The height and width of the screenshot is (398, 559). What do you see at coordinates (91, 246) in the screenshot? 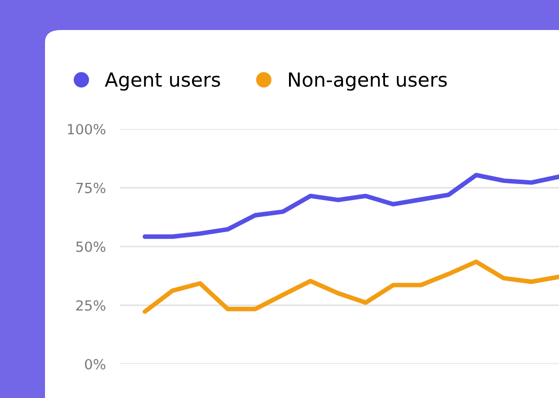
I see `y-tick-label: 50%` at bounding box center [91, 246].